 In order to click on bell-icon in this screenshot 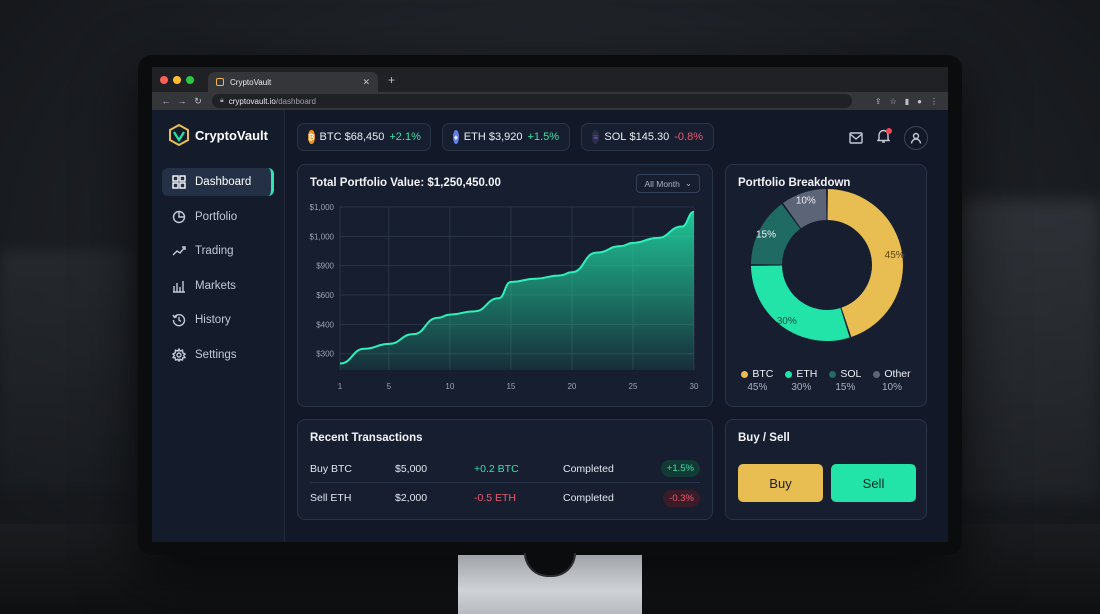, I will do `click(883, 136)`.